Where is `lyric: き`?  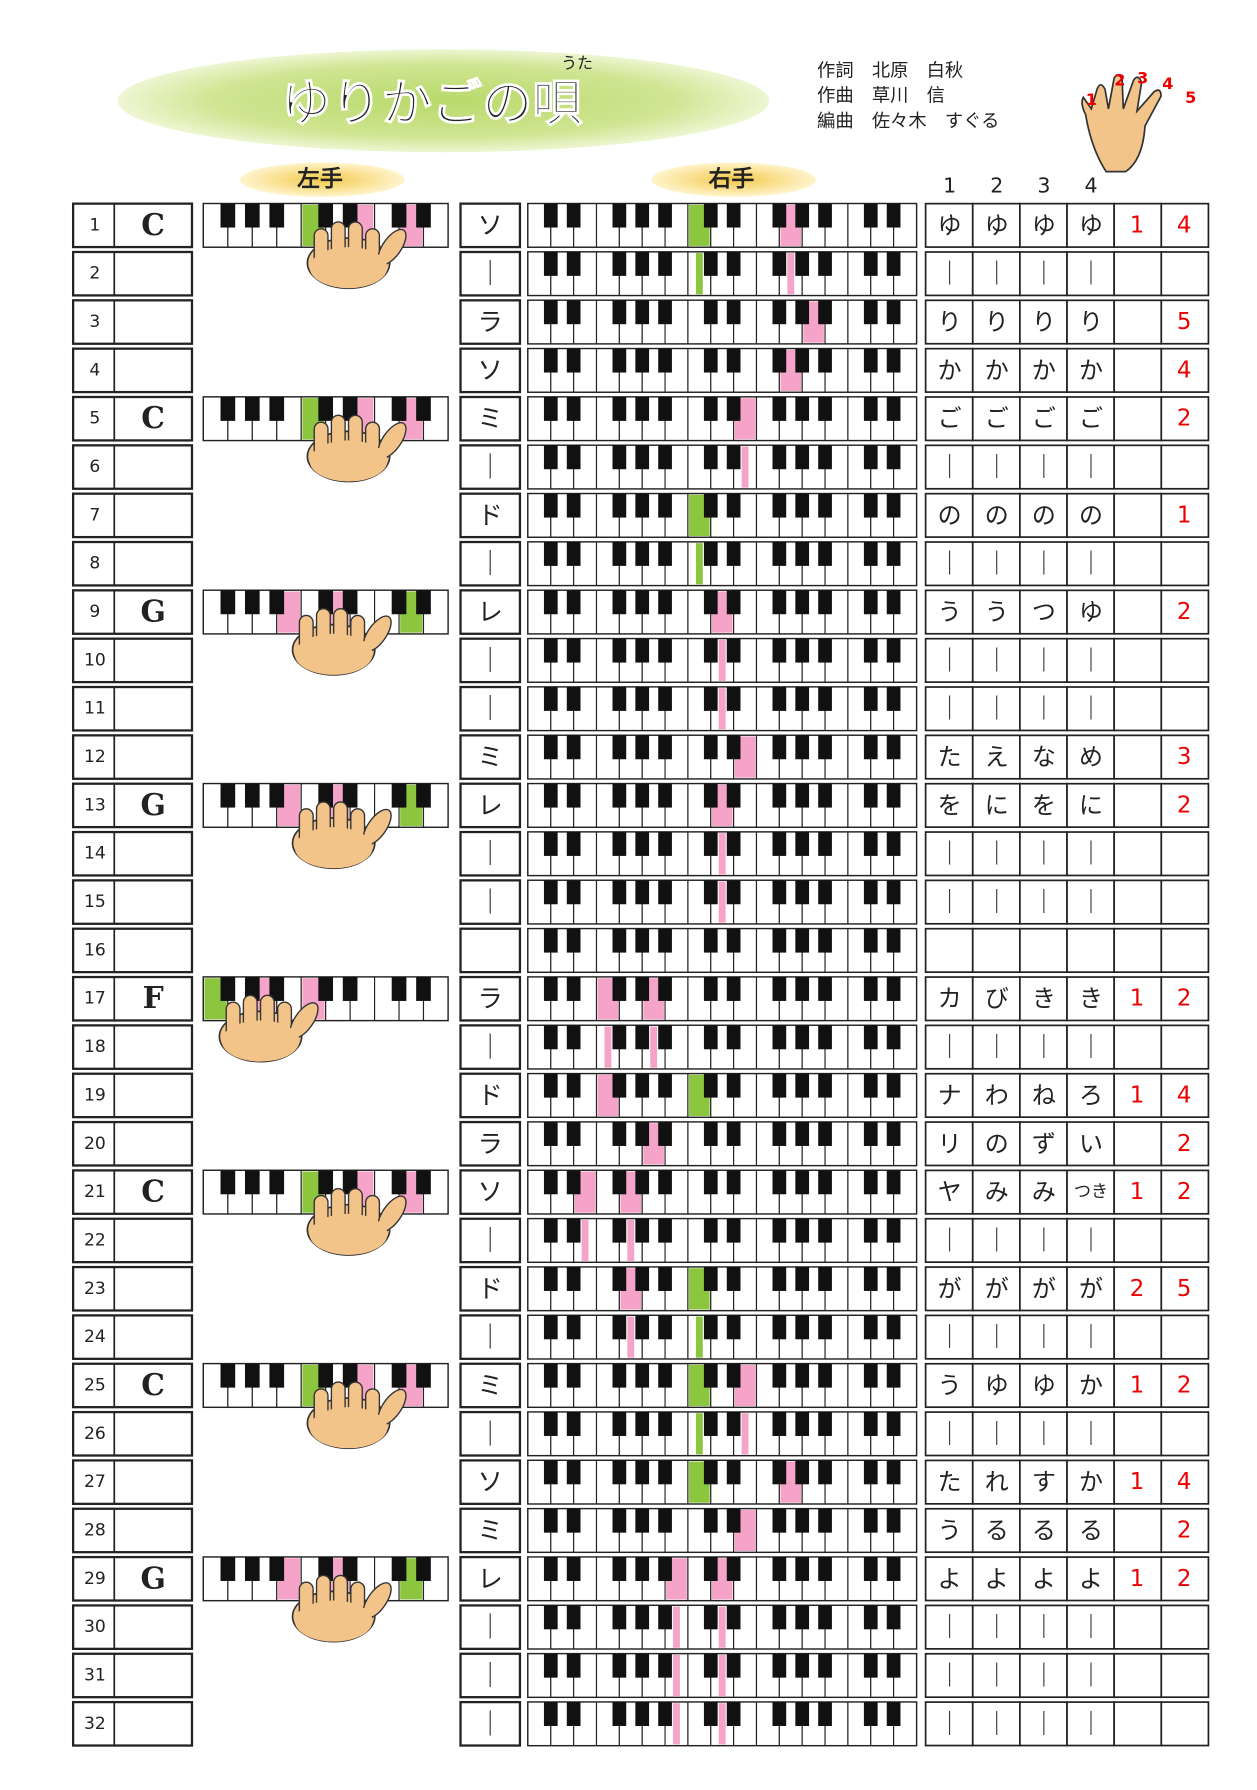
lyric: き is located at coordinates (1044, 999).